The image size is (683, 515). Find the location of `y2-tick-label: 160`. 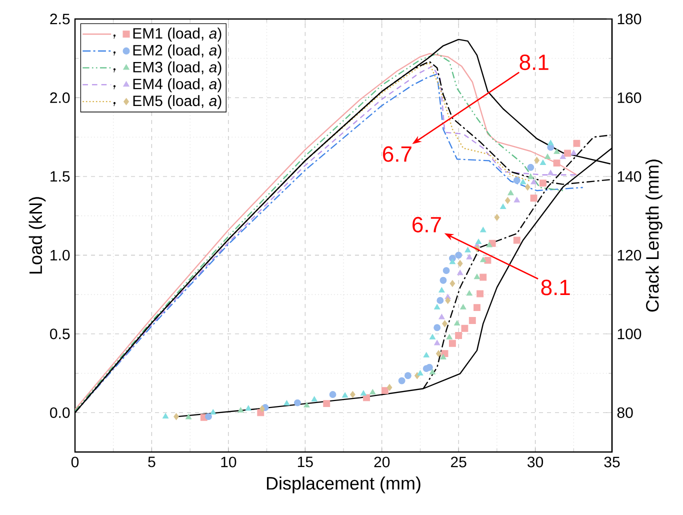

y2-tick-label: 160 is located at coordinates (630, 98).